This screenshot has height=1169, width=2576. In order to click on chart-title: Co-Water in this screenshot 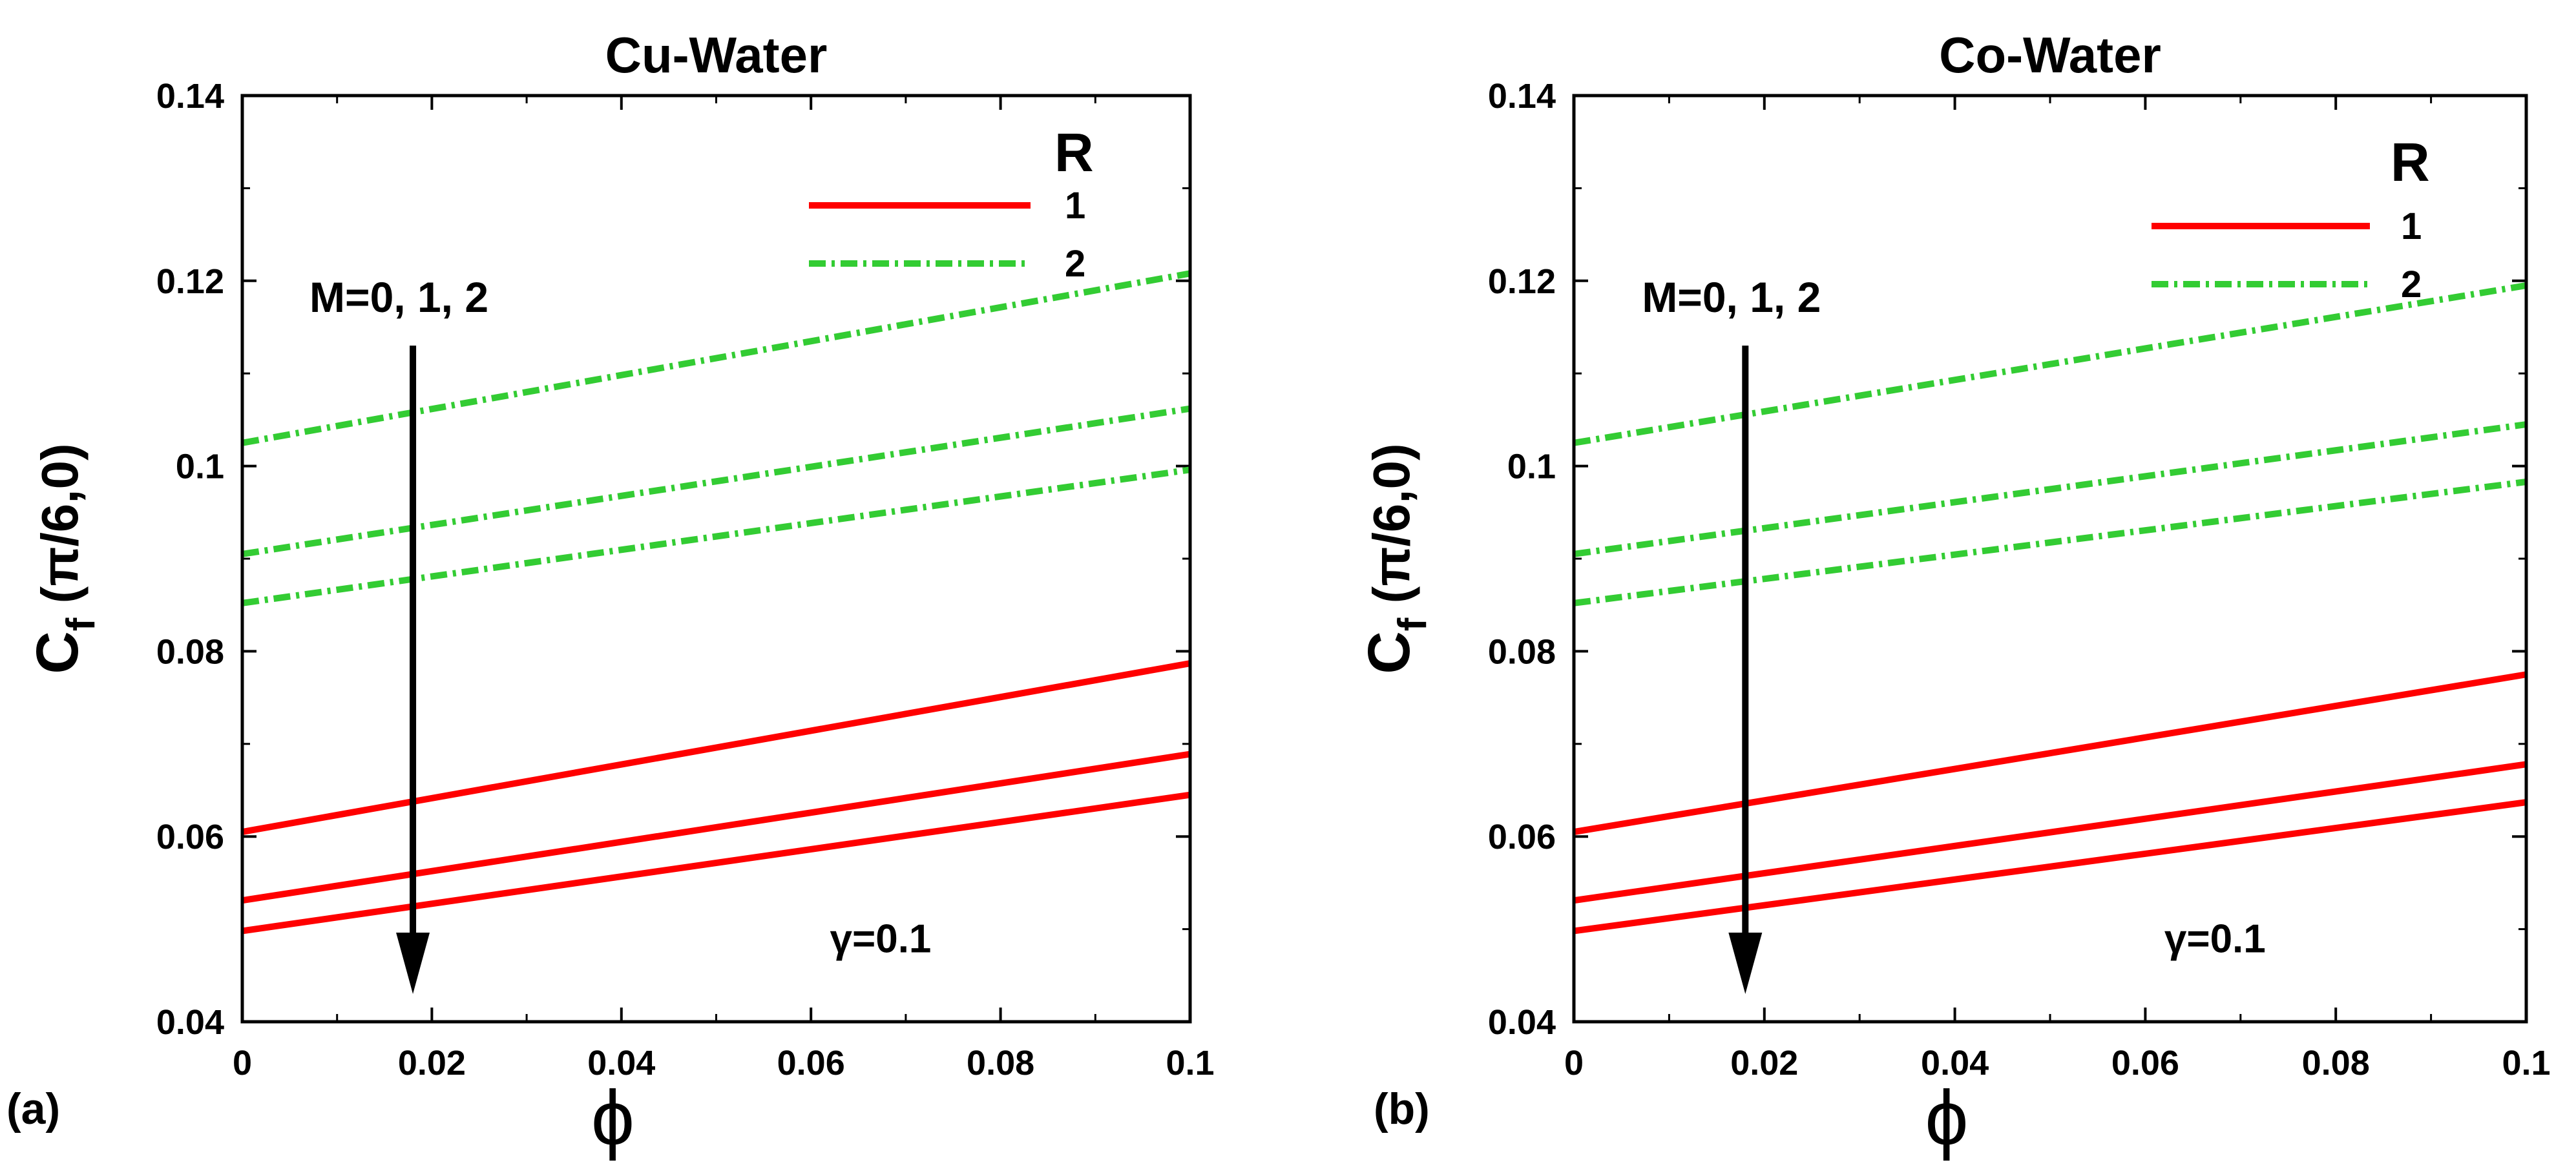, I will do `click(2050, 54)`.